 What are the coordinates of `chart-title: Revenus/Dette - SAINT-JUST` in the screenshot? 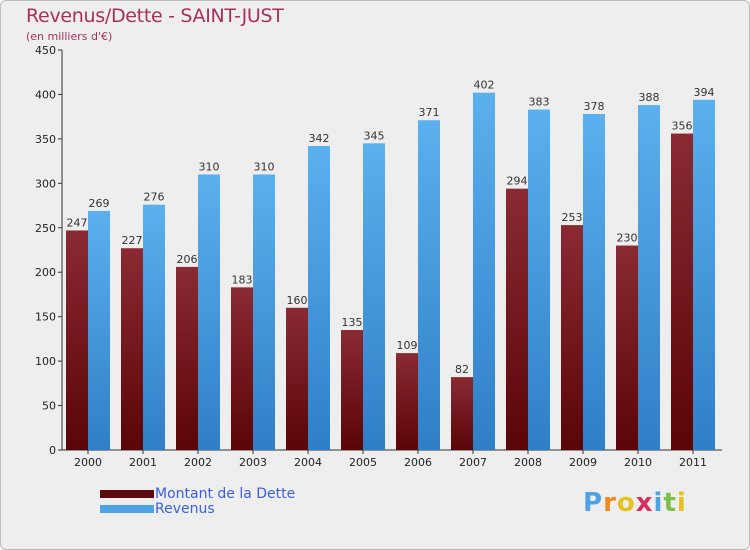 It's located at (155, 16).